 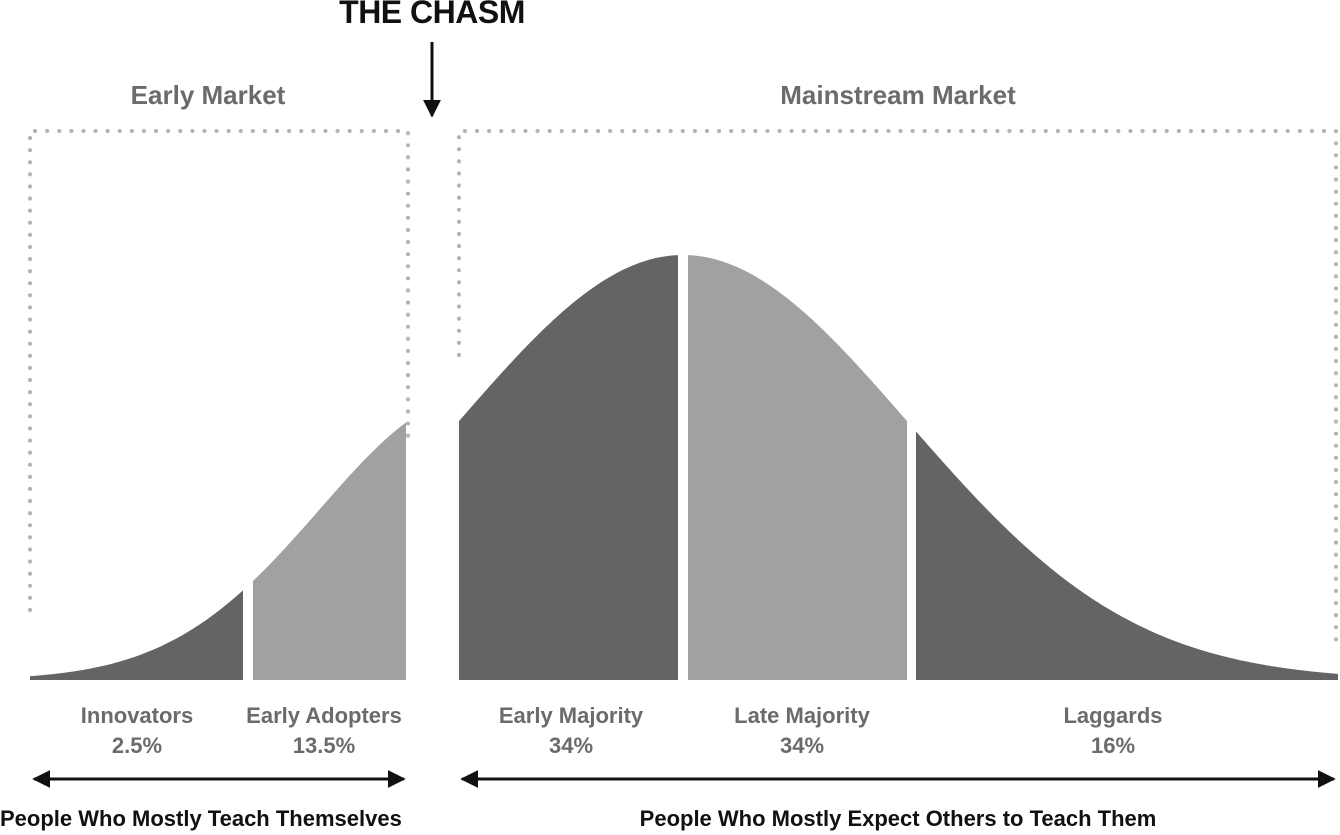 What do you see at coordinates (136, 635) in the screenshot?
I see `segment-innovators-area` at bounding box center [136, 635].